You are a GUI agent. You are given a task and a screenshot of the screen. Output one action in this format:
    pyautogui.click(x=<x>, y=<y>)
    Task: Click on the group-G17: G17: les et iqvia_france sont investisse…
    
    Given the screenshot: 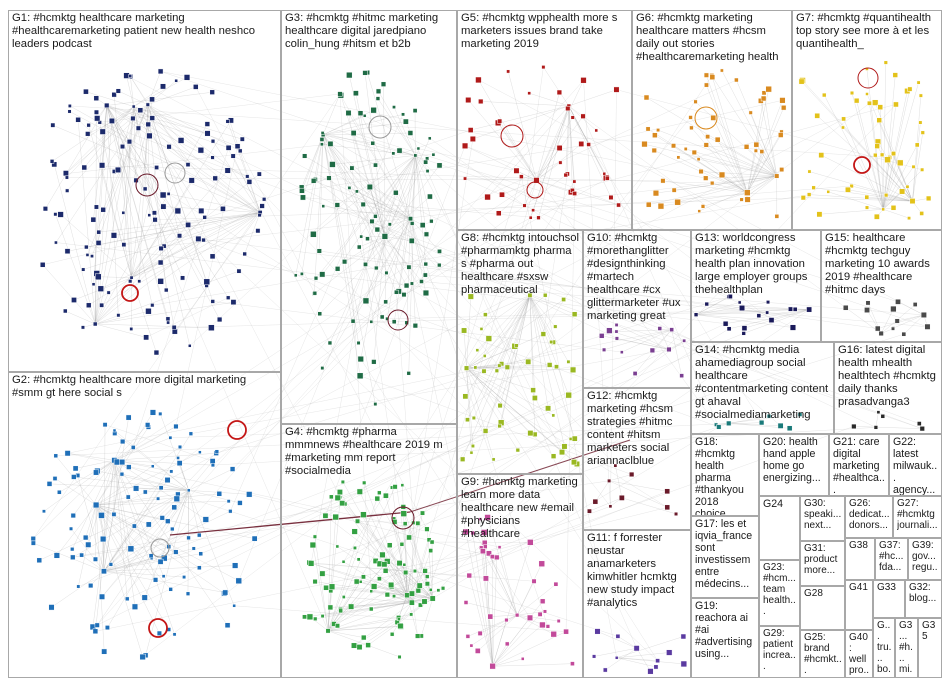 What is the action you would take?
    pyautogui.click(x=725, y=557)
    